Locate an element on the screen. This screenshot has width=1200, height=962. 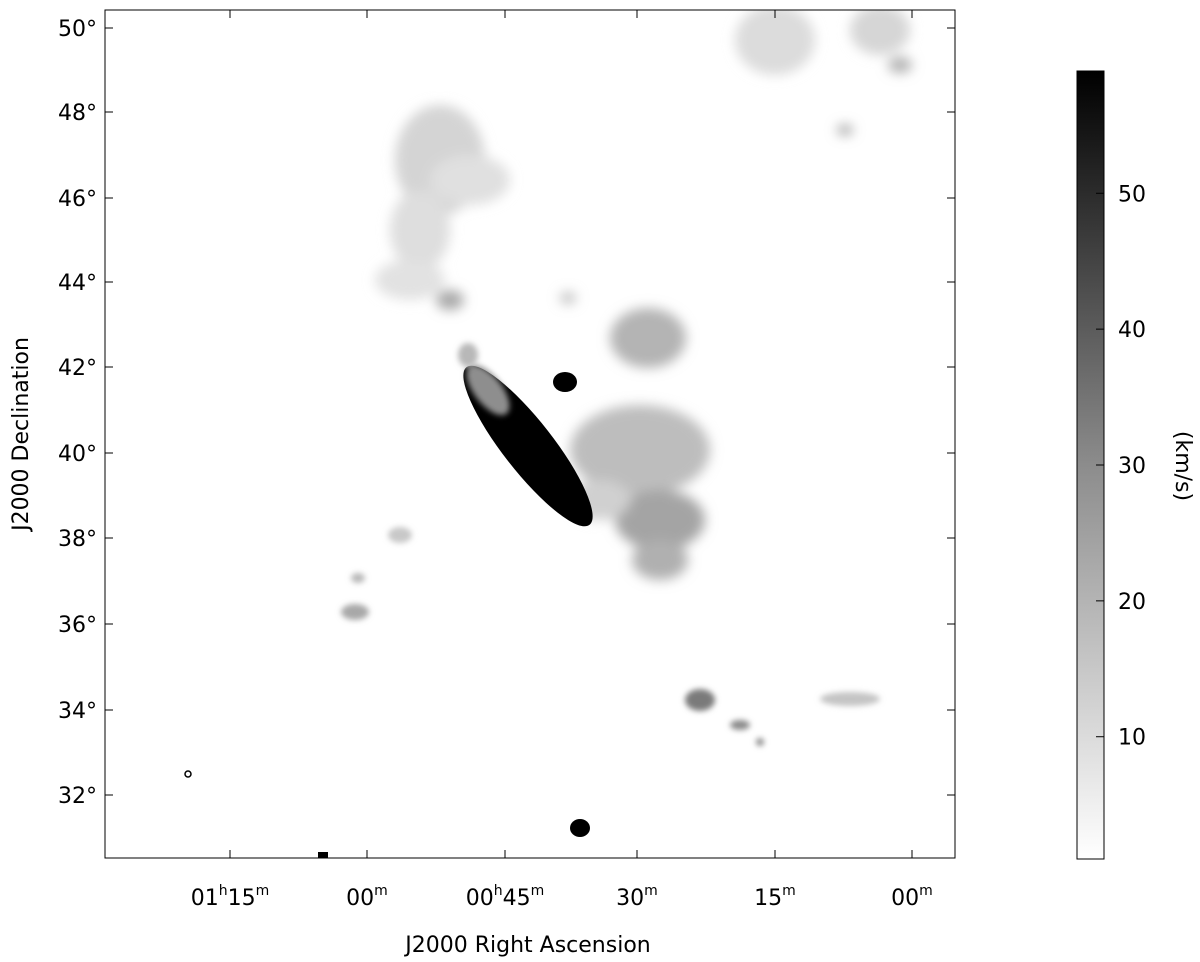
x-tick-label: 00h45m is located at coordinates (505, 897).